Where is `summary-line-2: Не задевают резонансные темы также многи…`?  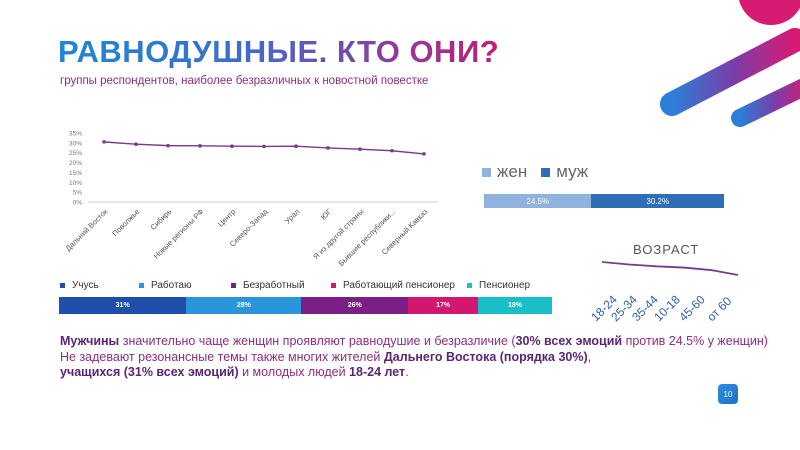 summary-line-2: Не задевают резонансные темы также многи… is located at coordinates (414, 358).